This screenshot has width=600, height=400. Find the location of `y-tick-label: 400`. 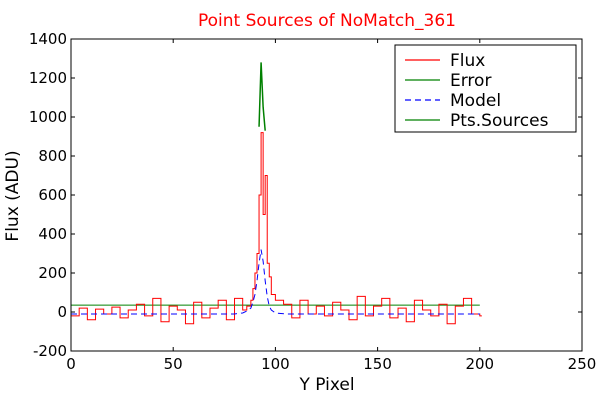

y-tick-label: 400 is located at coordinates (52, 234).